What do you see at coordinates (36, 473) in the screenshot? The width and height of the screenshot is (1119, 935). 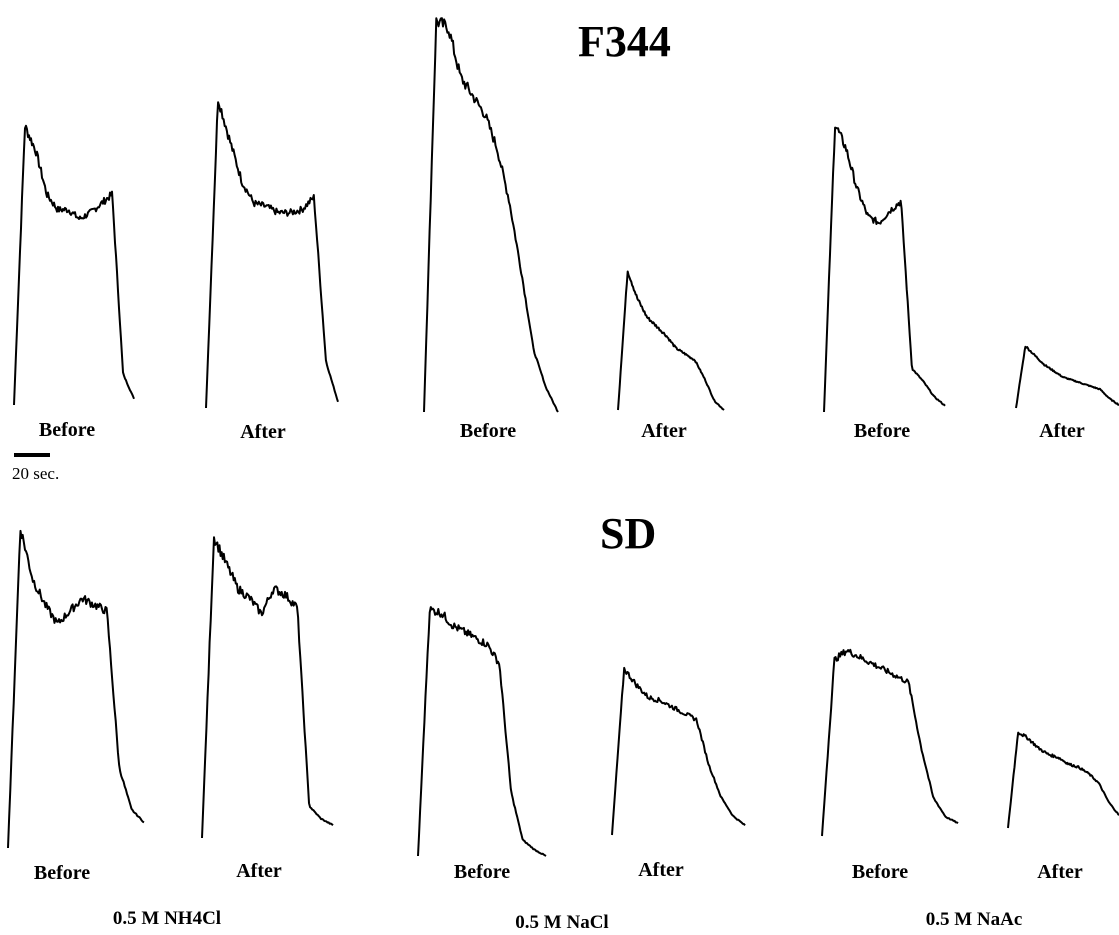 I see `scale-bar-label: 20 sec.` at bounding box center [36, 473].